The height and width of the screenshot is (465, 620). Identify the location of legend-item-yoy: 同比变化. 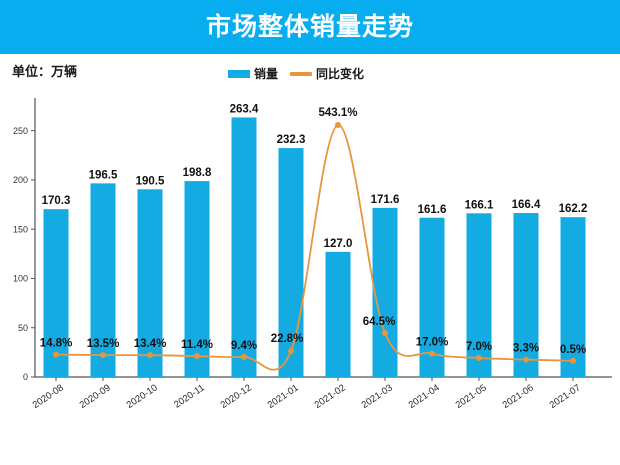
(327, 73).